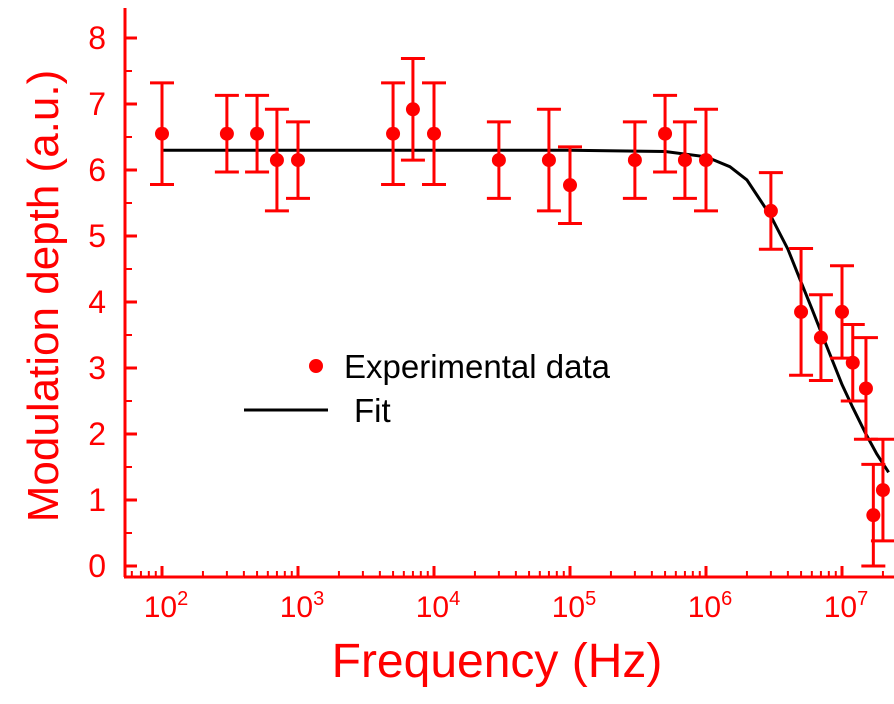 Image resolution: width=894 pixels, height=704 pixels. I want to click on x-tick-label: 10⁴, so click(438, 606).